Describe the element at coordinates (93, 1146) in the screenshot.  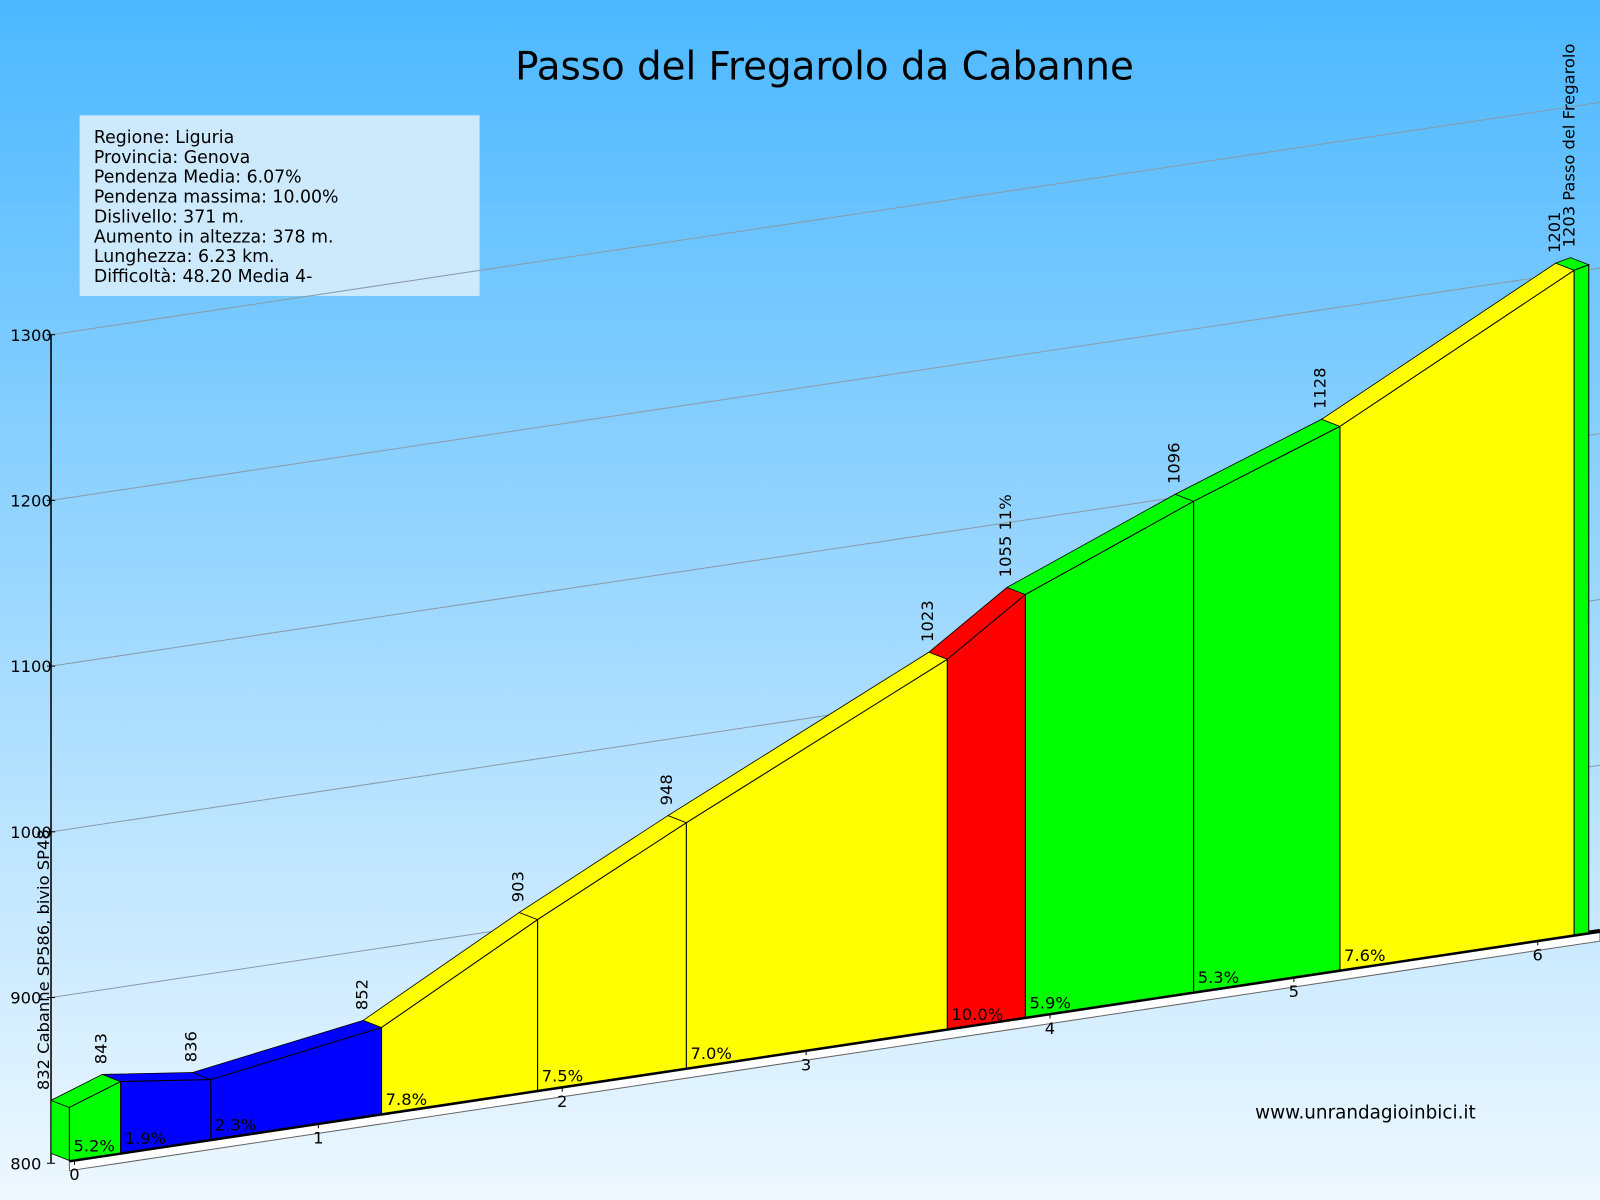
I see `grade-label: 5.2%` at that location.